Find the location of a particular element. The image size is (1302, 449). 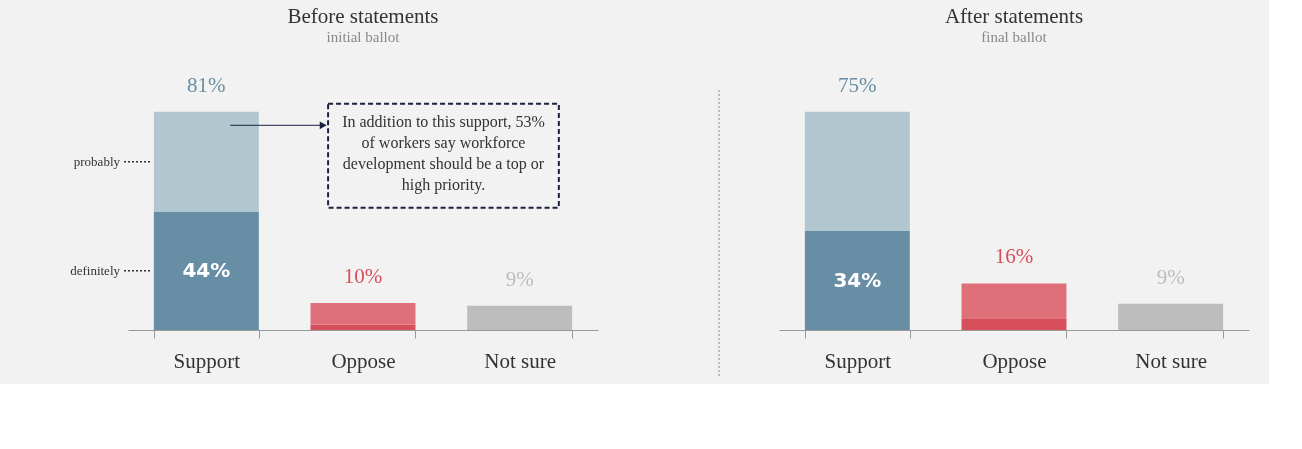

text: probably is located at coordinates (97, 161).